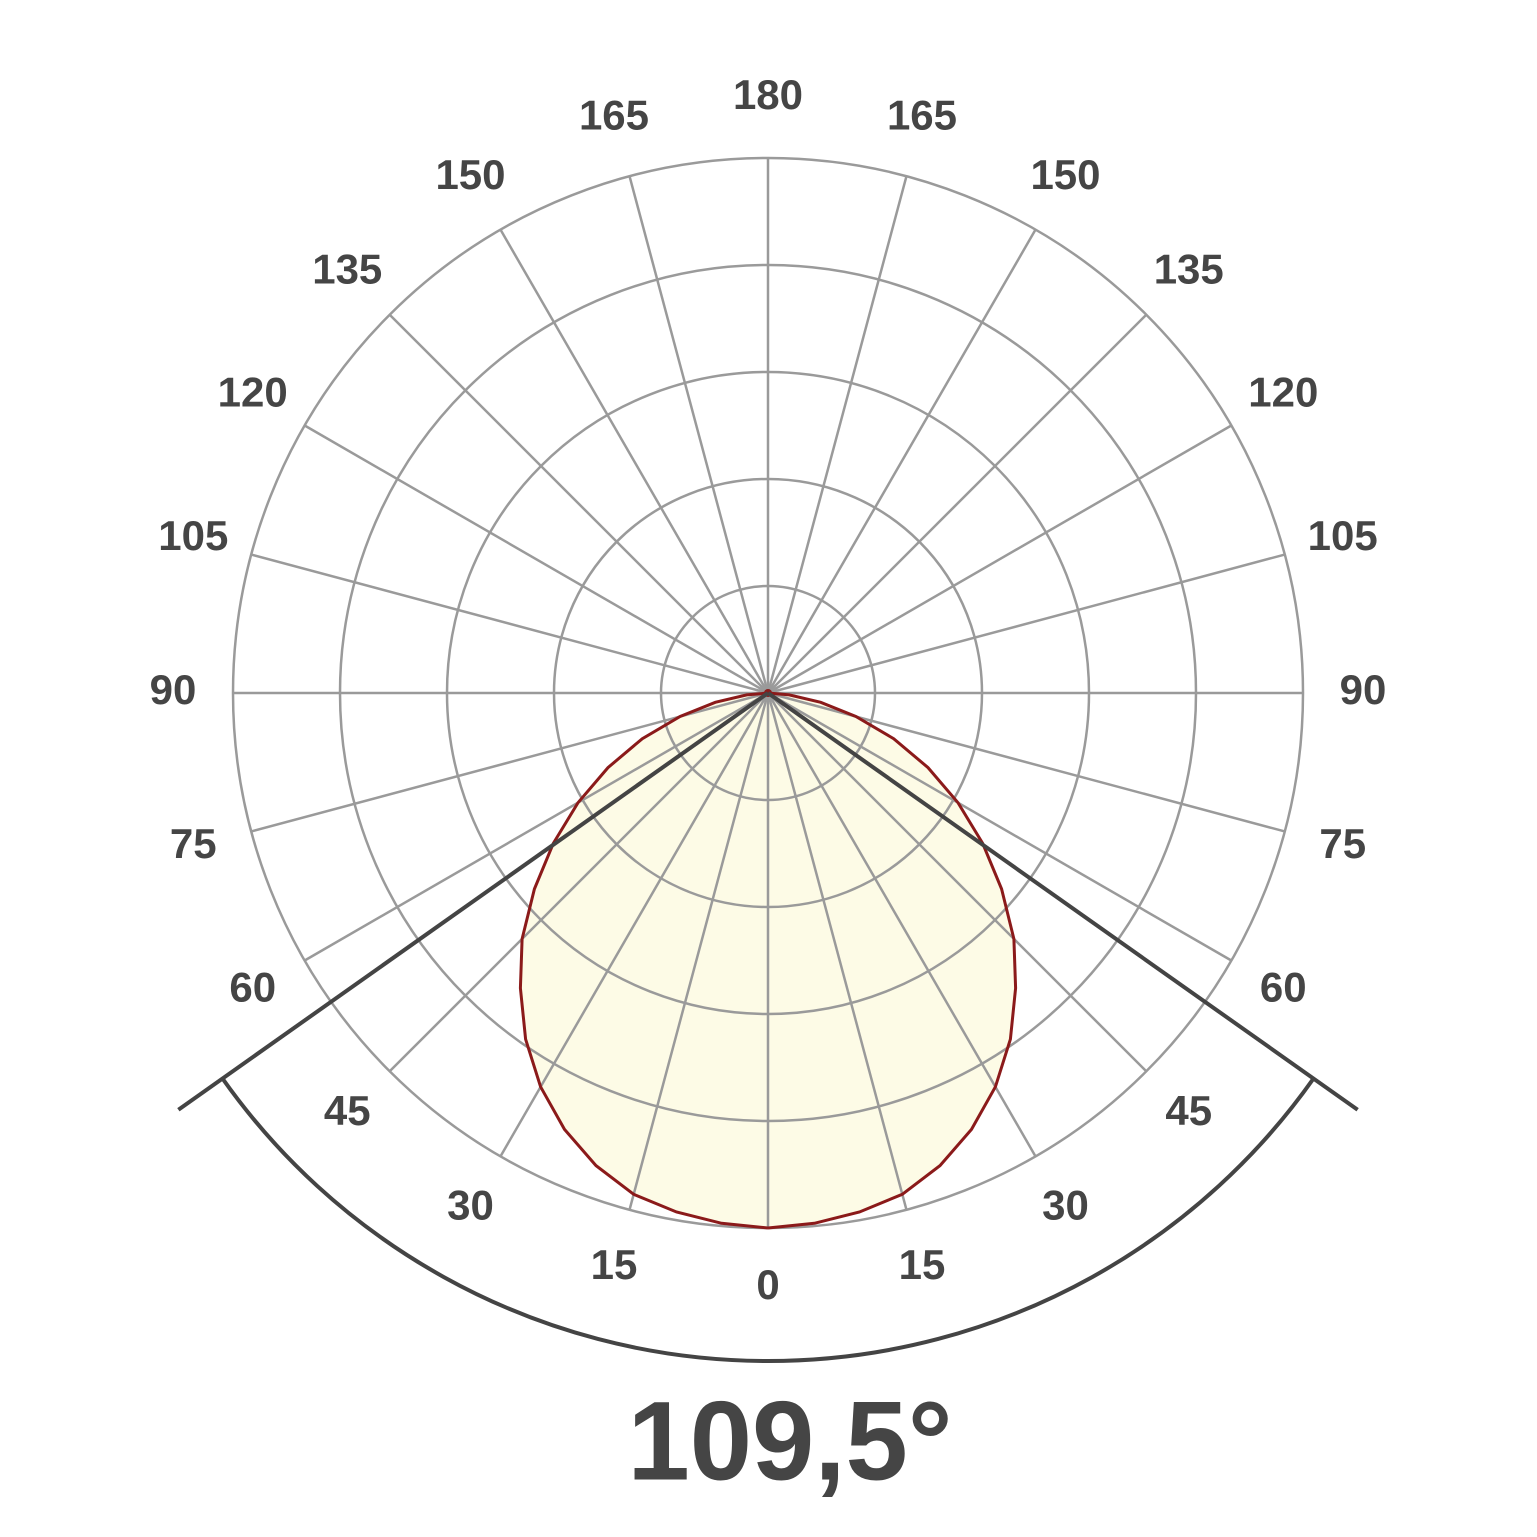  I want to click on beam-angle-label: 109,5°, so click(789, 1441).